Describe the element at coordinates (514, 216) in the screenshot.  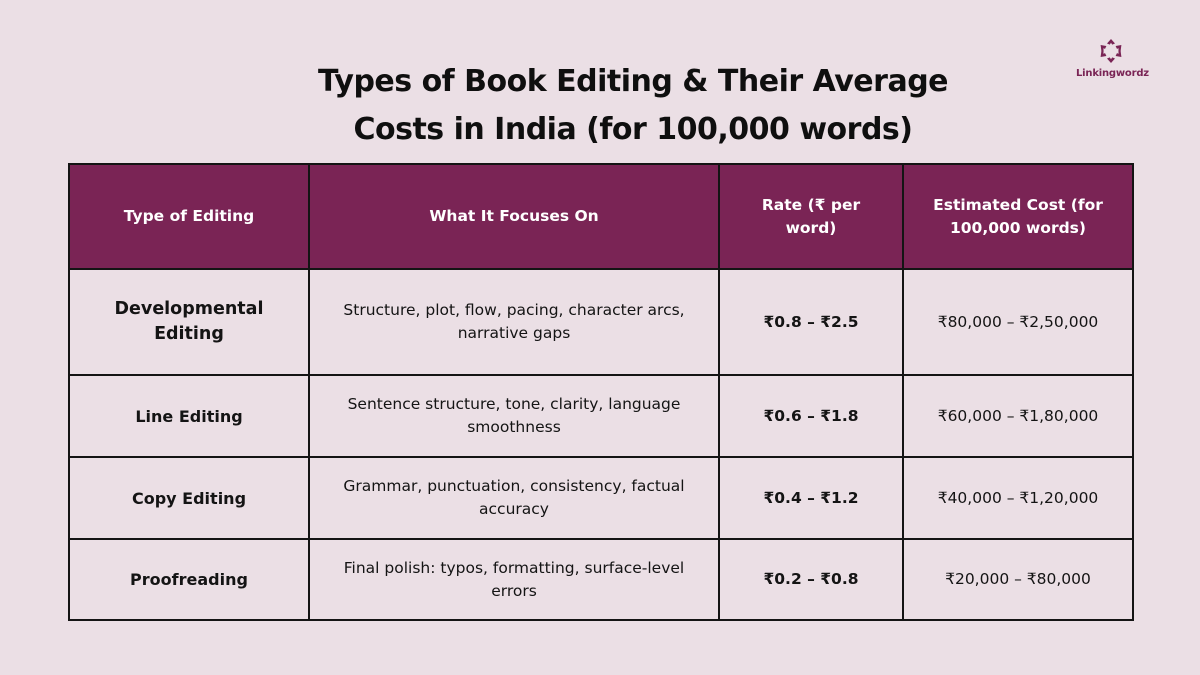
I see `header-focus: What It Focuses On` at that location.